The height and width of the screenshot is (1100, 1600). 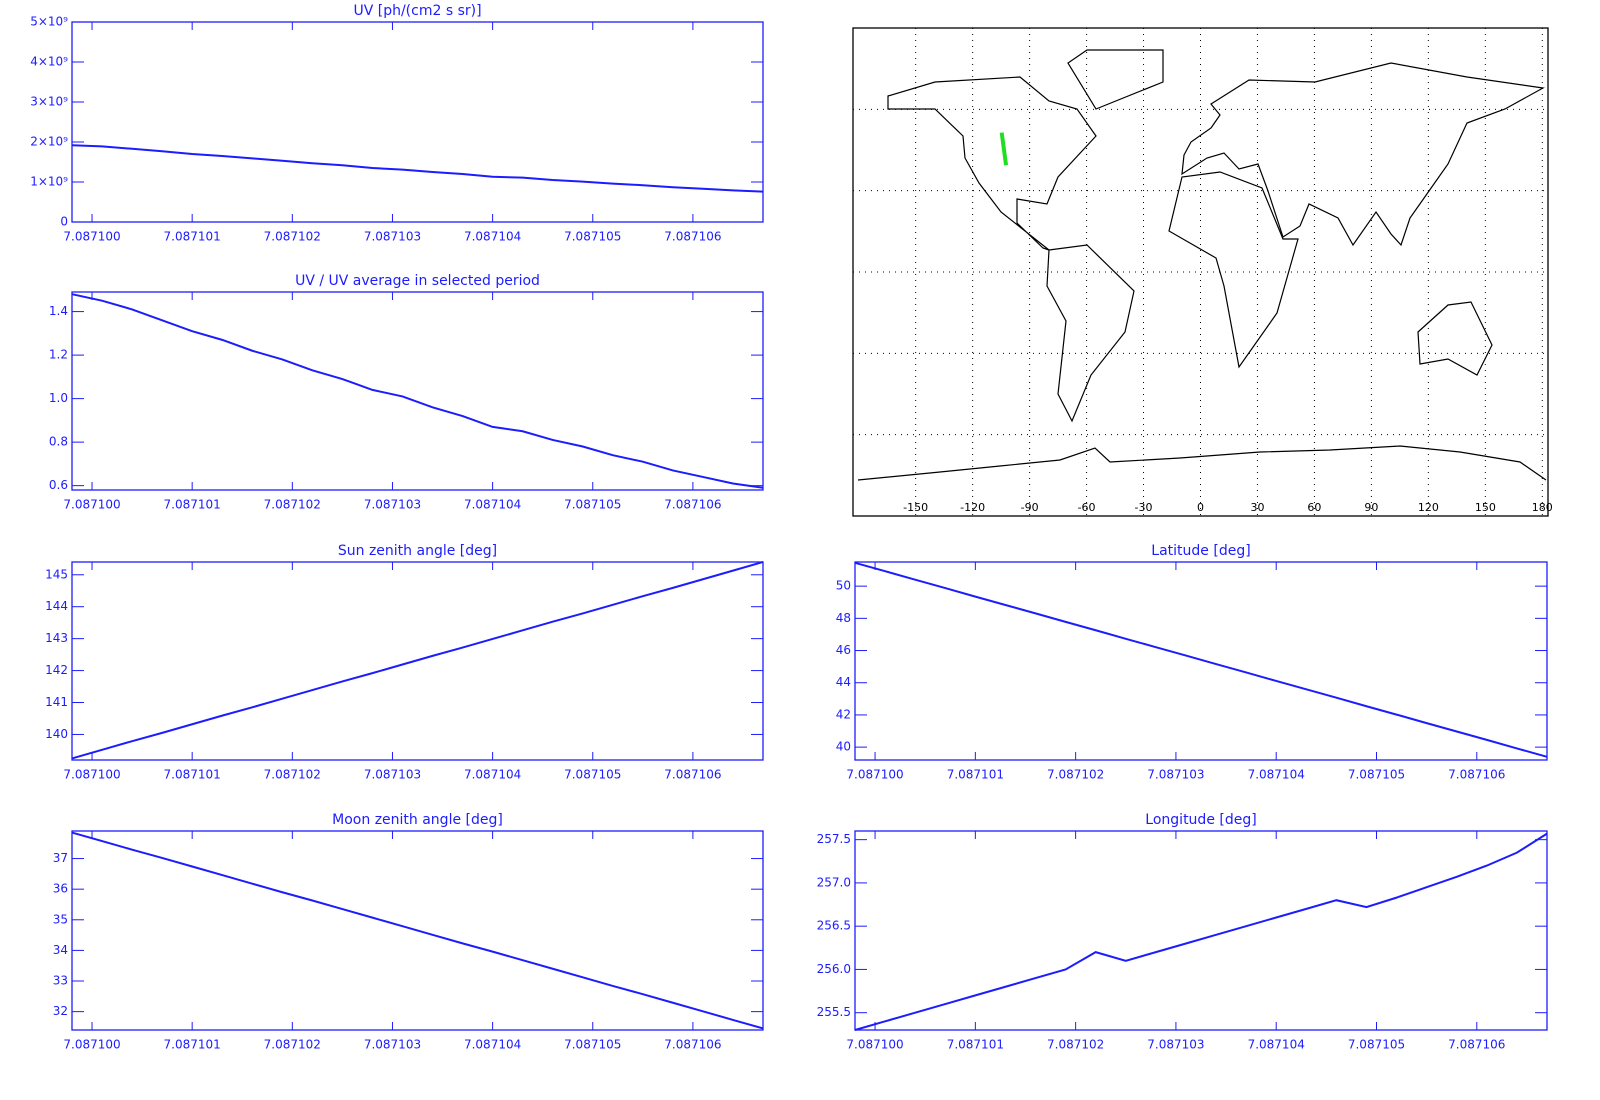 I want to click on y-tick-label: 257.5, so click(x=834, y=839).